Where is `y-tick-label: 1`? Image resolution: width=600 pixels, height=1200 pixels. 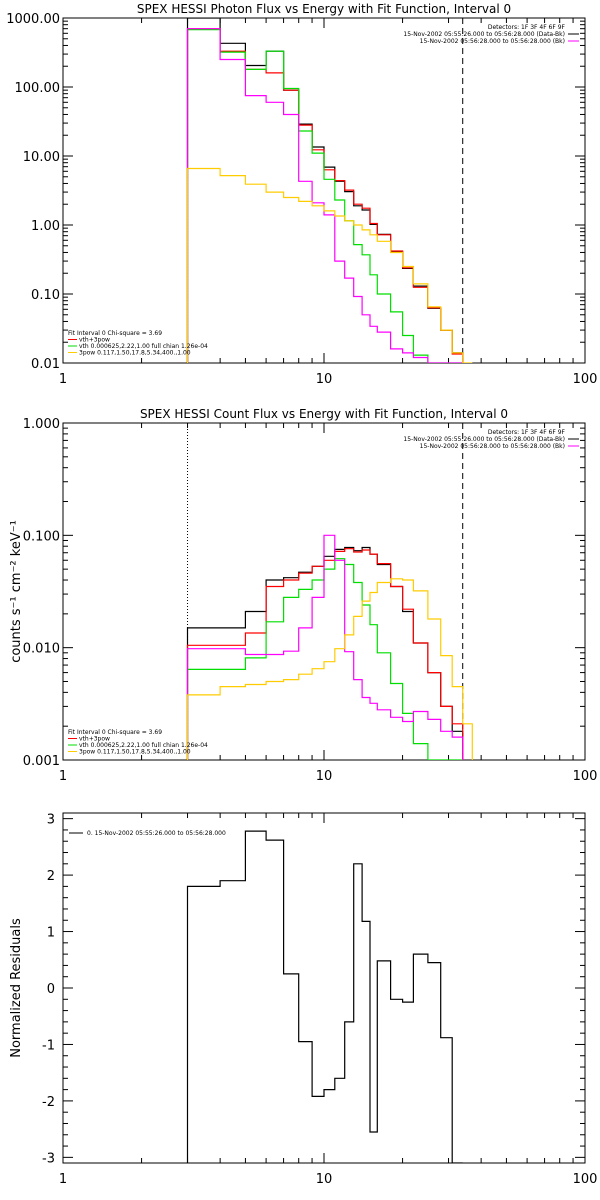 y-tick-label: 1 is located at coordinates (51, 933).